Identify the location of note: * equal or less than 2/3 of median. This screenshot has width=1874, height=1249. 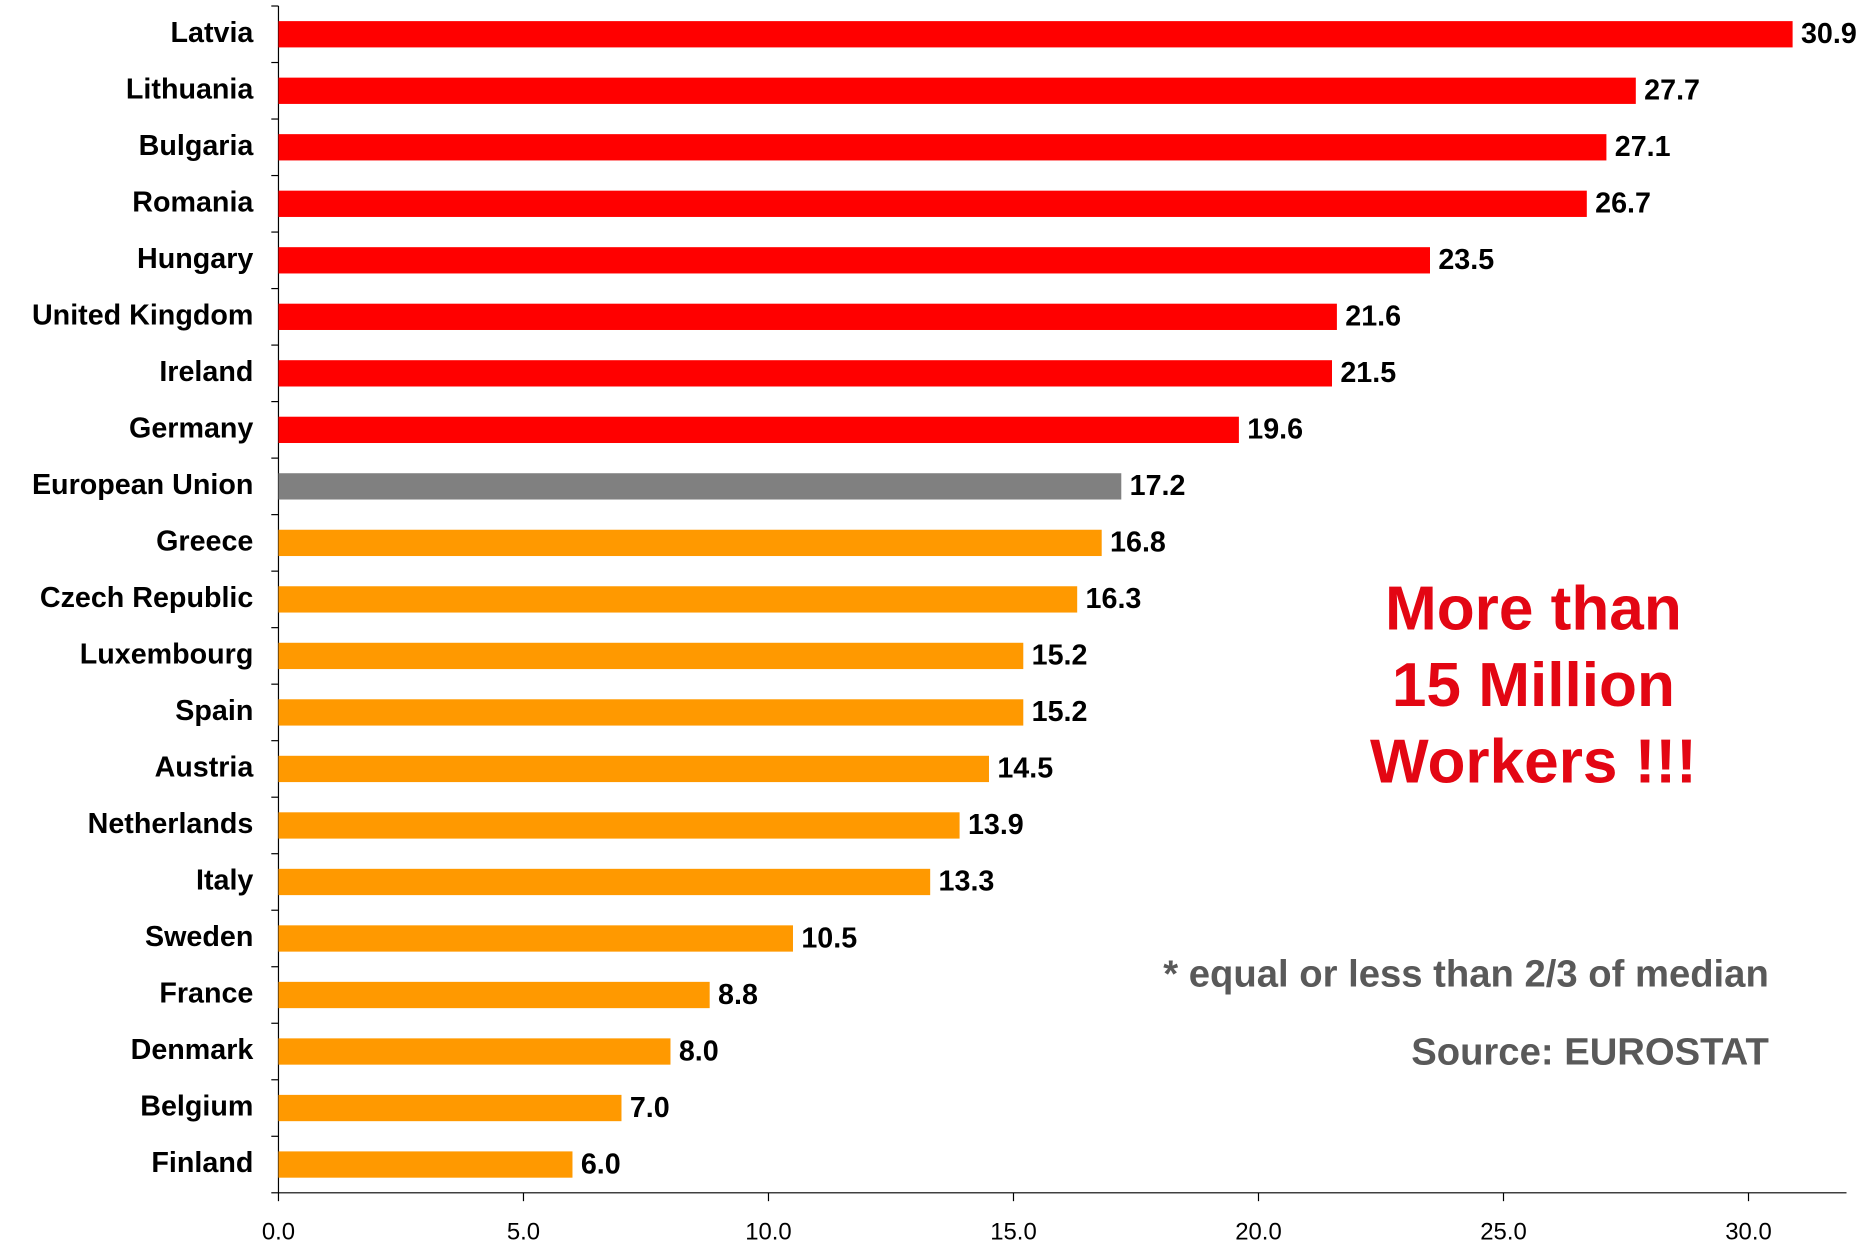
(1466, 974).